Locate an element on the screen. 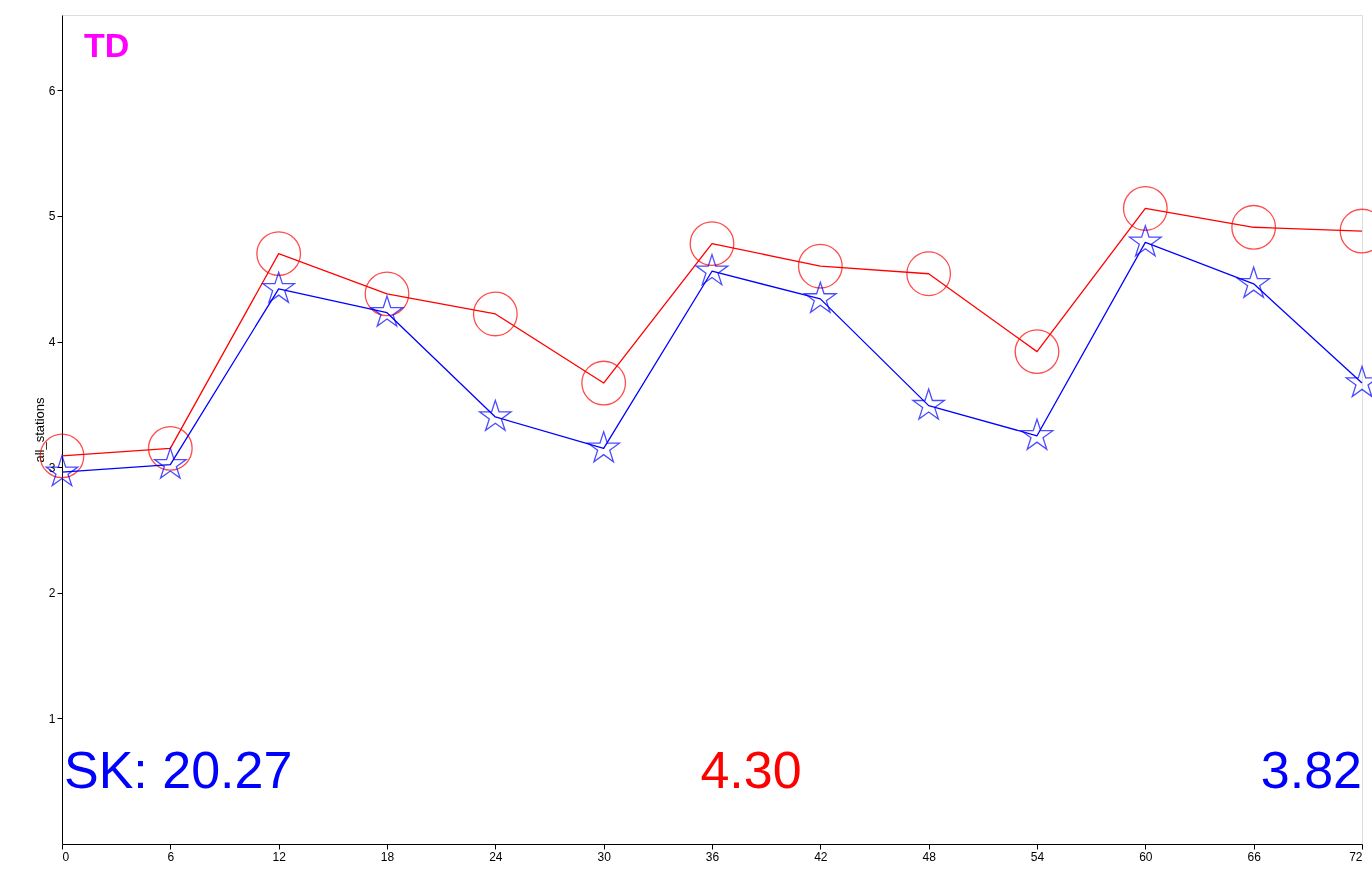  x-tick-label: 18 is located at coordinates (387, 856).